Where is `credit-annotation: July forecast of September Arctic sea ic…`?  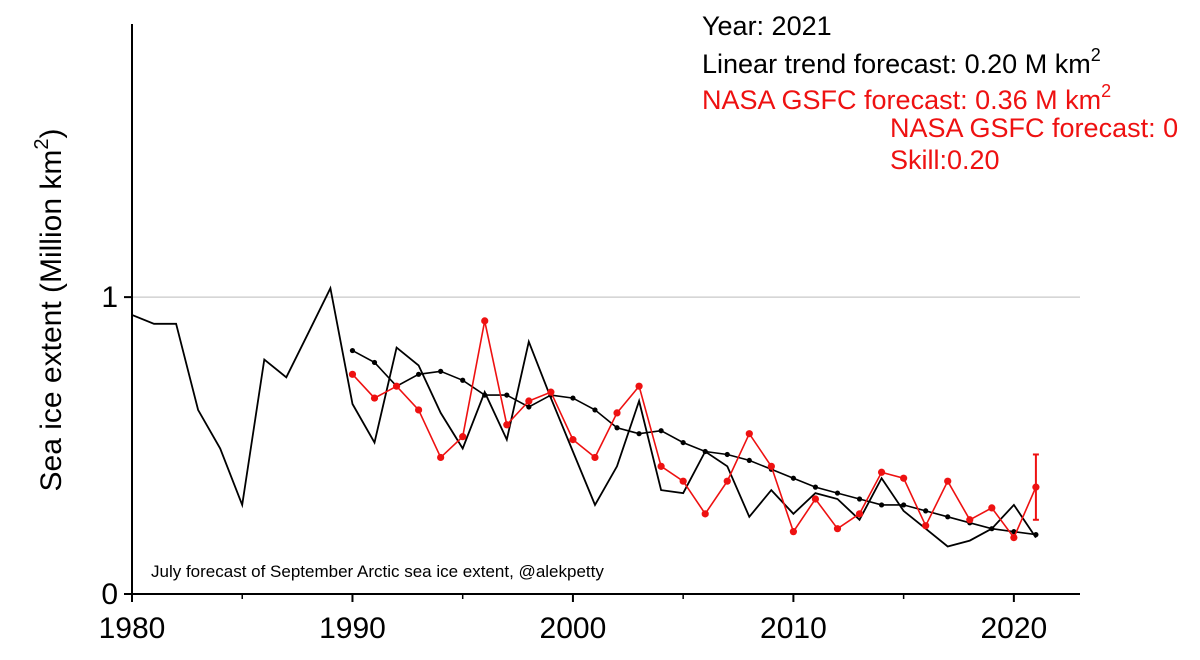
credit-annotation: July forecast of September Arctic sea ic… is located at coordinates (377, 571).